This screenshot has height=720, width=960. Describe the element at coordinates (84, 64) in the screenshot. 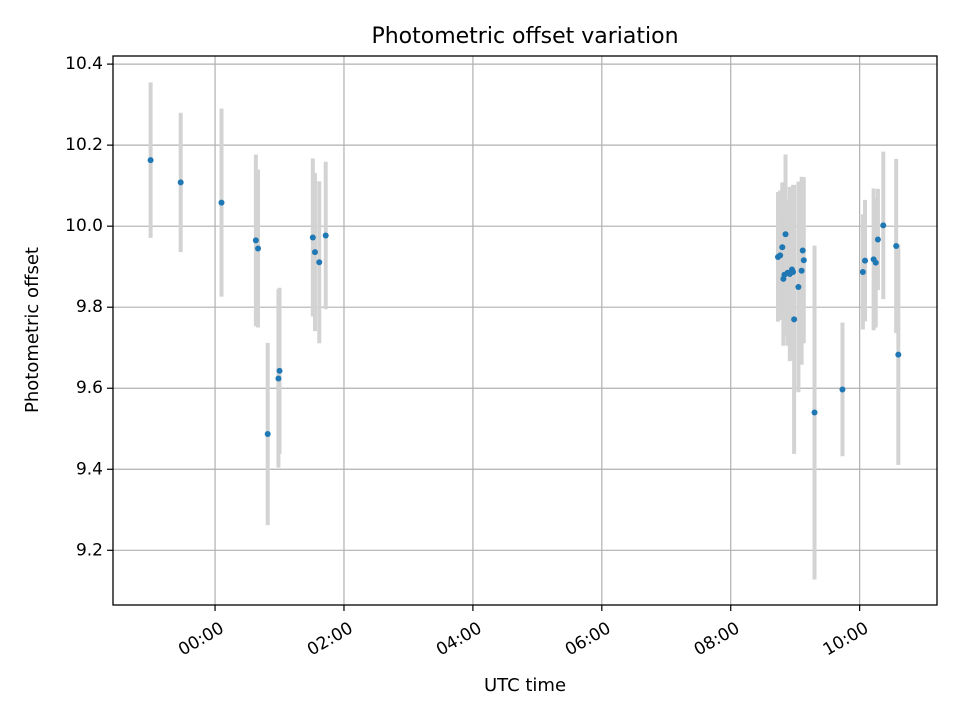

I see `y-tick-label: 10.4` at that location.